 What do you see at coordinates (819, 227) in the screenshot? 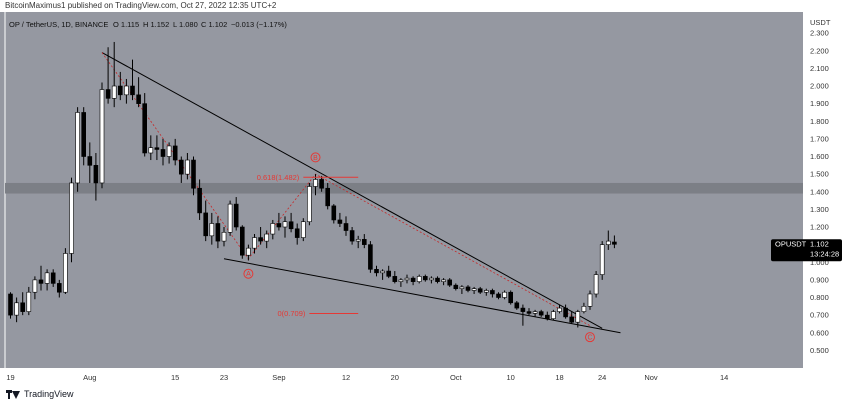
I see `y-tick-label: 1.200` at bounding box center [819, 227].